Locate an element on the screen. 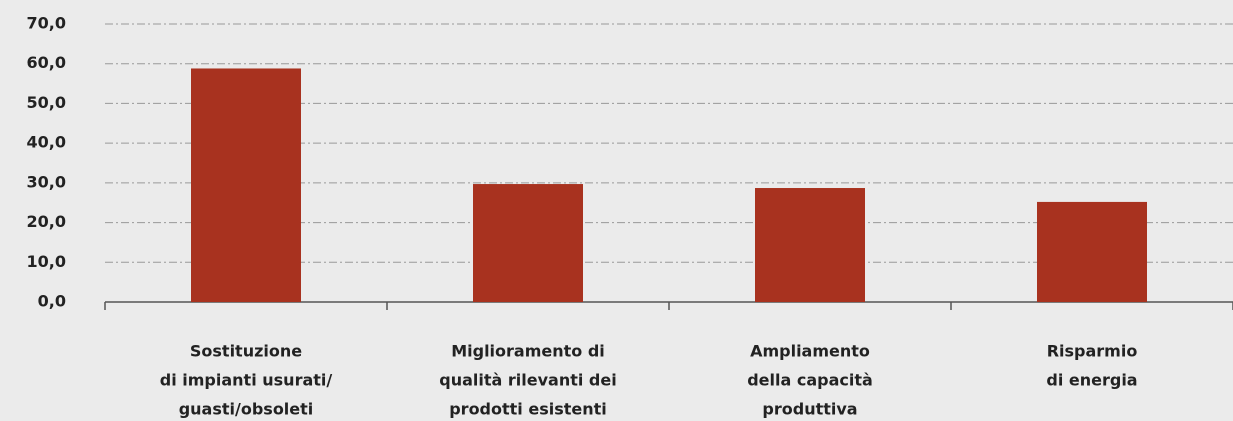  x-tick-label: di energia is located at coordinates (1091, 380).